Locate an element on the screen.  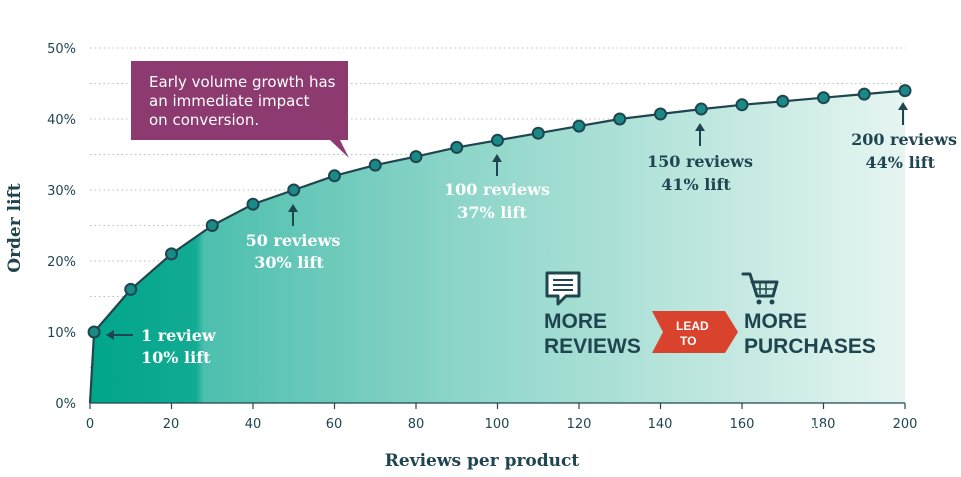
annotation-150-line-2: 41% lift is located at coordinates (696, 184).